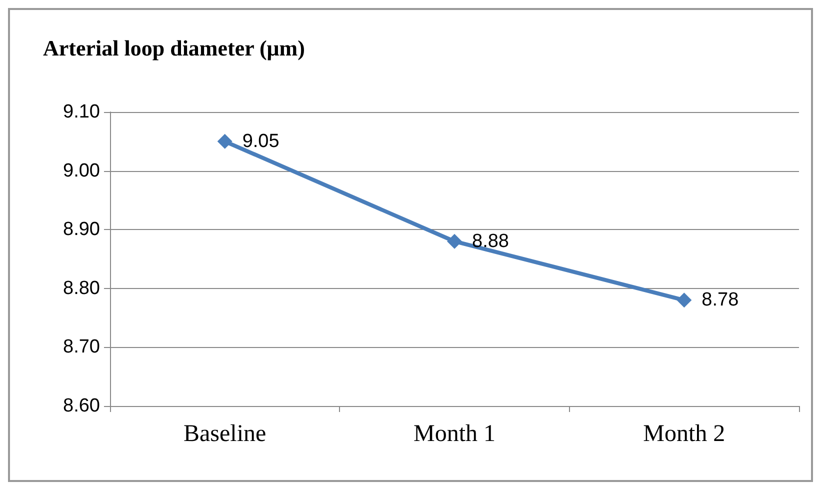 This screenshot has width=821, height=490. What do you see at coordinates (225, 434) in the screenshot?
I see `x-tick-label: Baseline` at bounding box center [225, 434].